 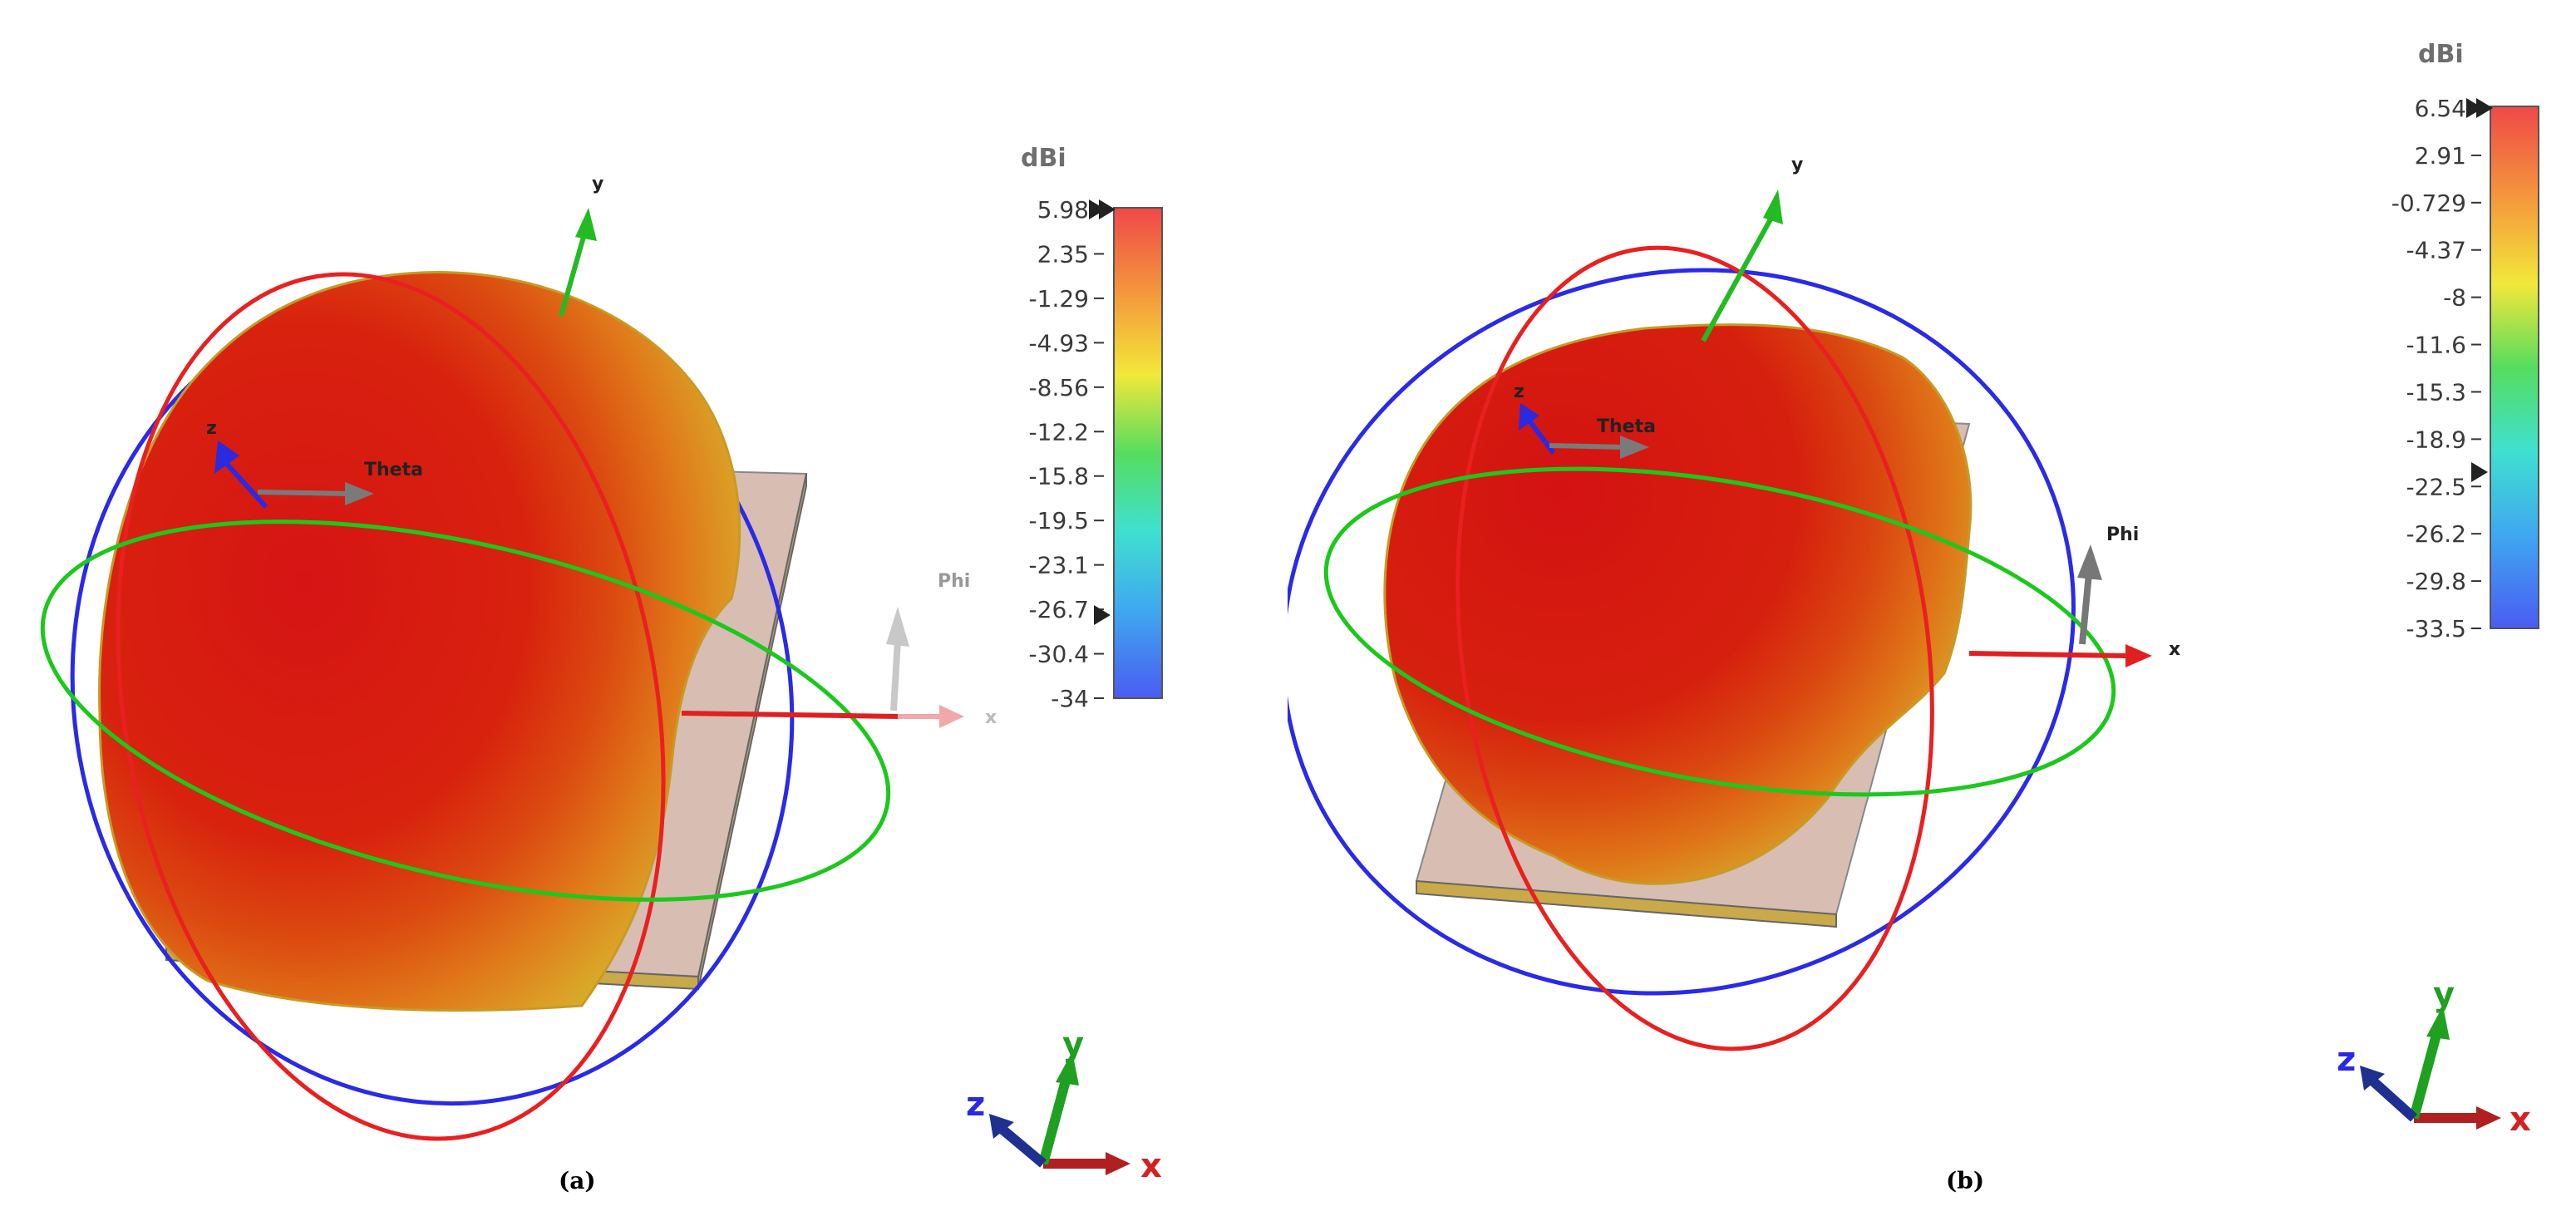 I want to click on colorbar-tick-label: -0.729, so click(x=2428, y=203).